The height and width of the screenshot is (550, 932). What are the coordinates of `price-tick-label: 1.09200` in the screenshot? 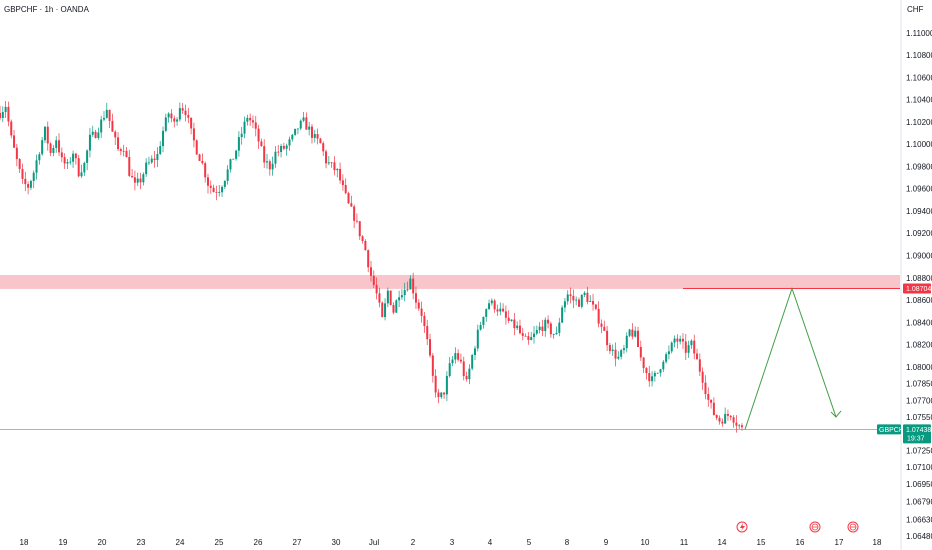 It's located at (919, 233).